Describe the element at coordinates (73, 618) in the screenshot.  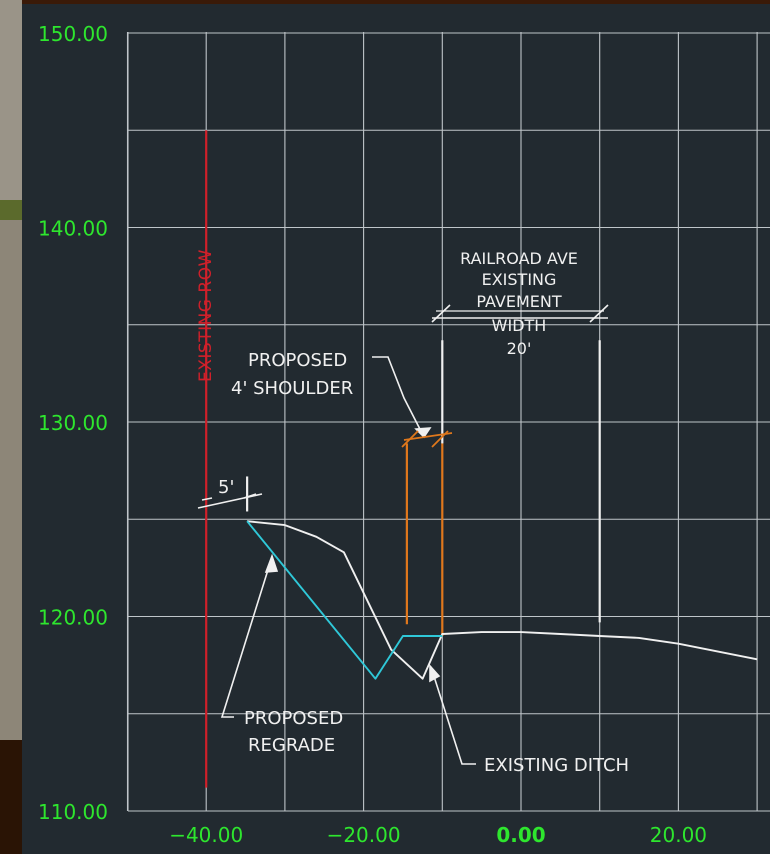
I see `y-tick-label: 120.00` at that location.